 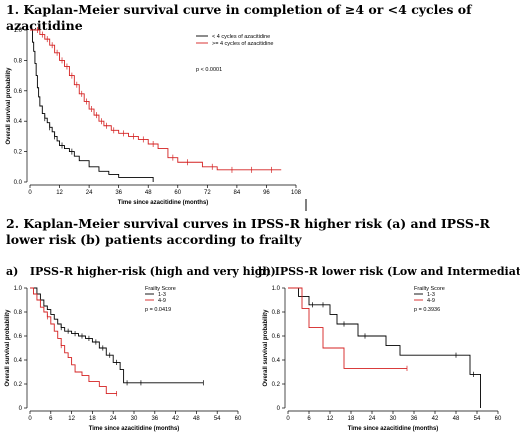 I want to click on y-tick-label: 0.0, so click(x=18, y=183).